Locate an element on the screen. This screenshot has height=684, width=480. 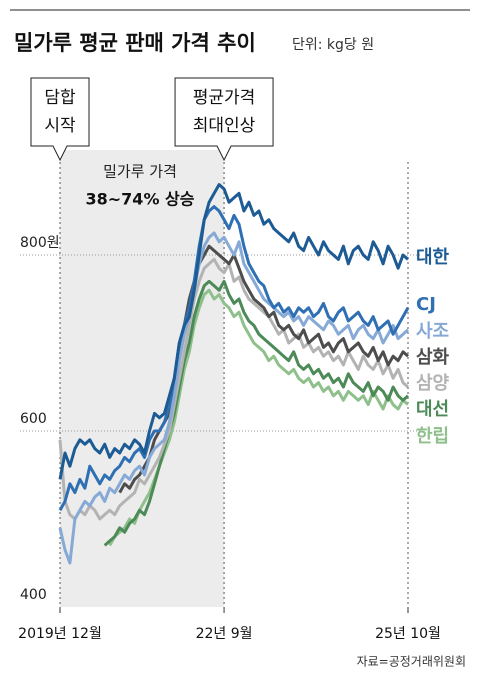
series-label: 대선 is located at coordinates (432, 409).